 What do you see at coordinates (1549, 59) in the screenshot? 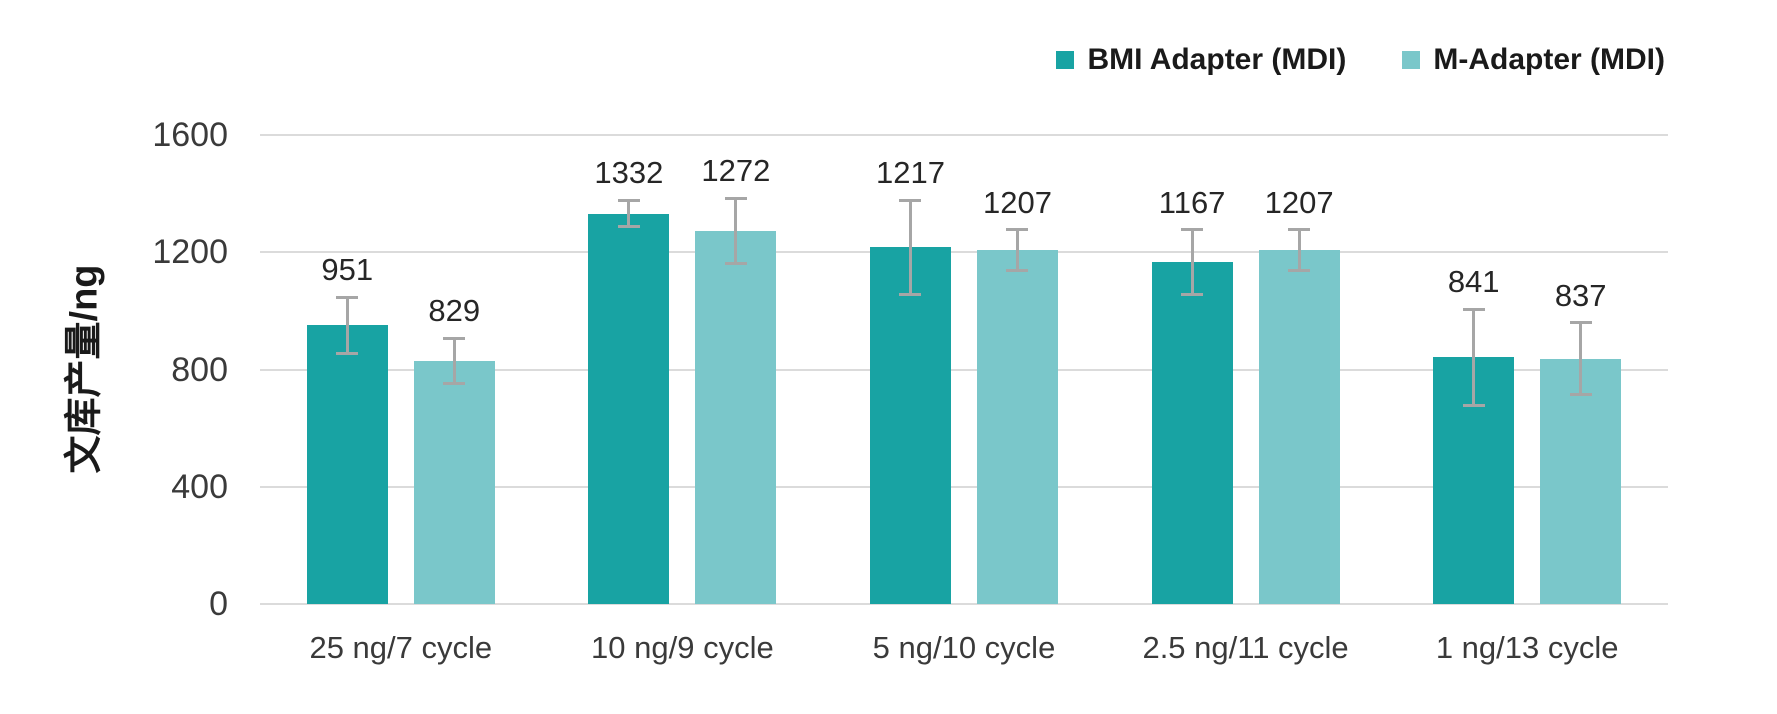
I see `legend-label: M-Adapter (MDI)` at bounding box center [1549, 59].